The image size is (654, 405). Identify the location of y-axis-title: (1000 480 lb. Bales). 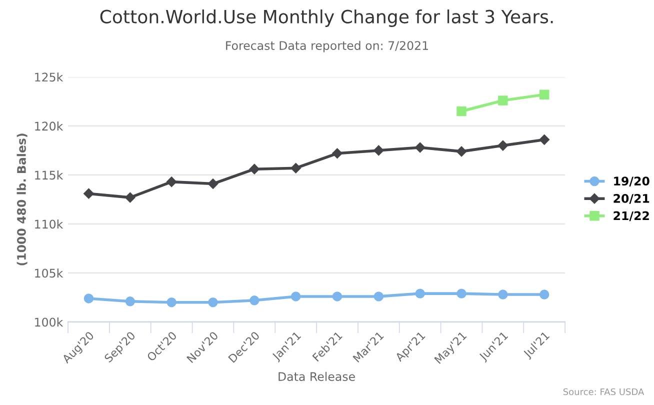
(22, 200).